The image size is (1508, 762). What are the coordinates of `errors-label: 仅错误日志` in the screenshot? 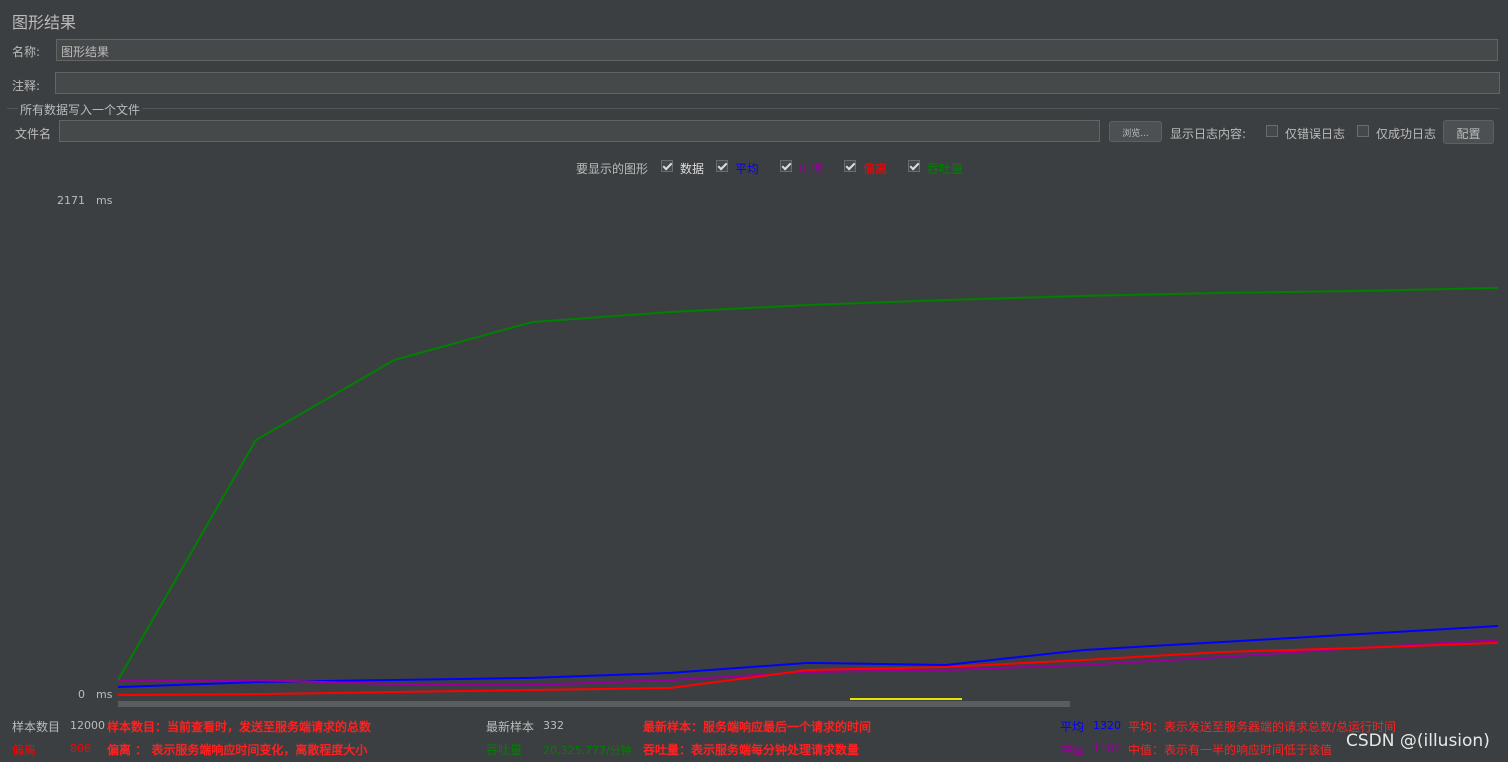 It's located at (1315, 134).